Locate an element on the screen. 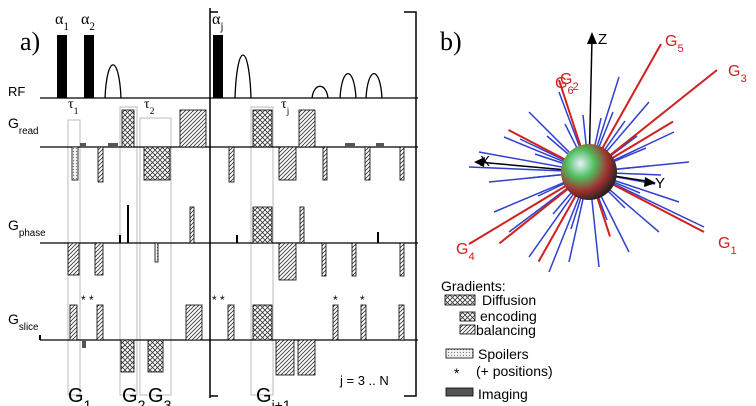 Image resolution: width=756 pixels, height=406 pixels. row-label: Gphase is located at coordinates (27, 228).